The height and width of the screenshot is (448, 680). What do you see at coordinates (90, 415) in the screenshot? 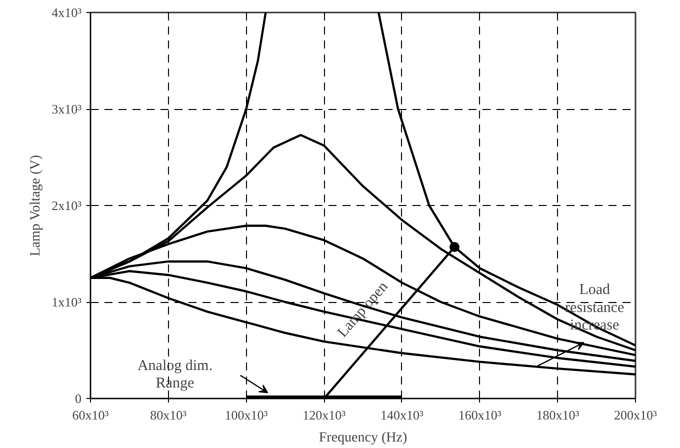
I see `x-tick-label: 60x10³` at bounding box center [90, 415].